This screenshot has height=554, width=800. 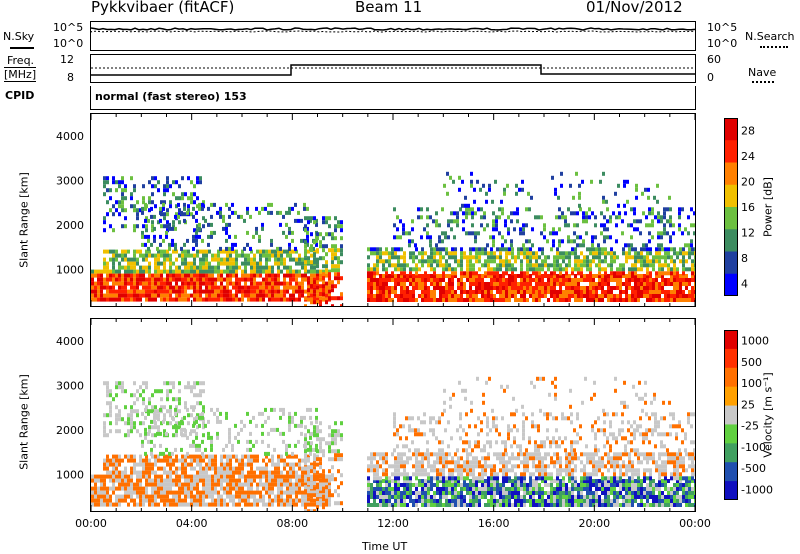 I want to click on colorbar-segment, so click(x=731, y=240).